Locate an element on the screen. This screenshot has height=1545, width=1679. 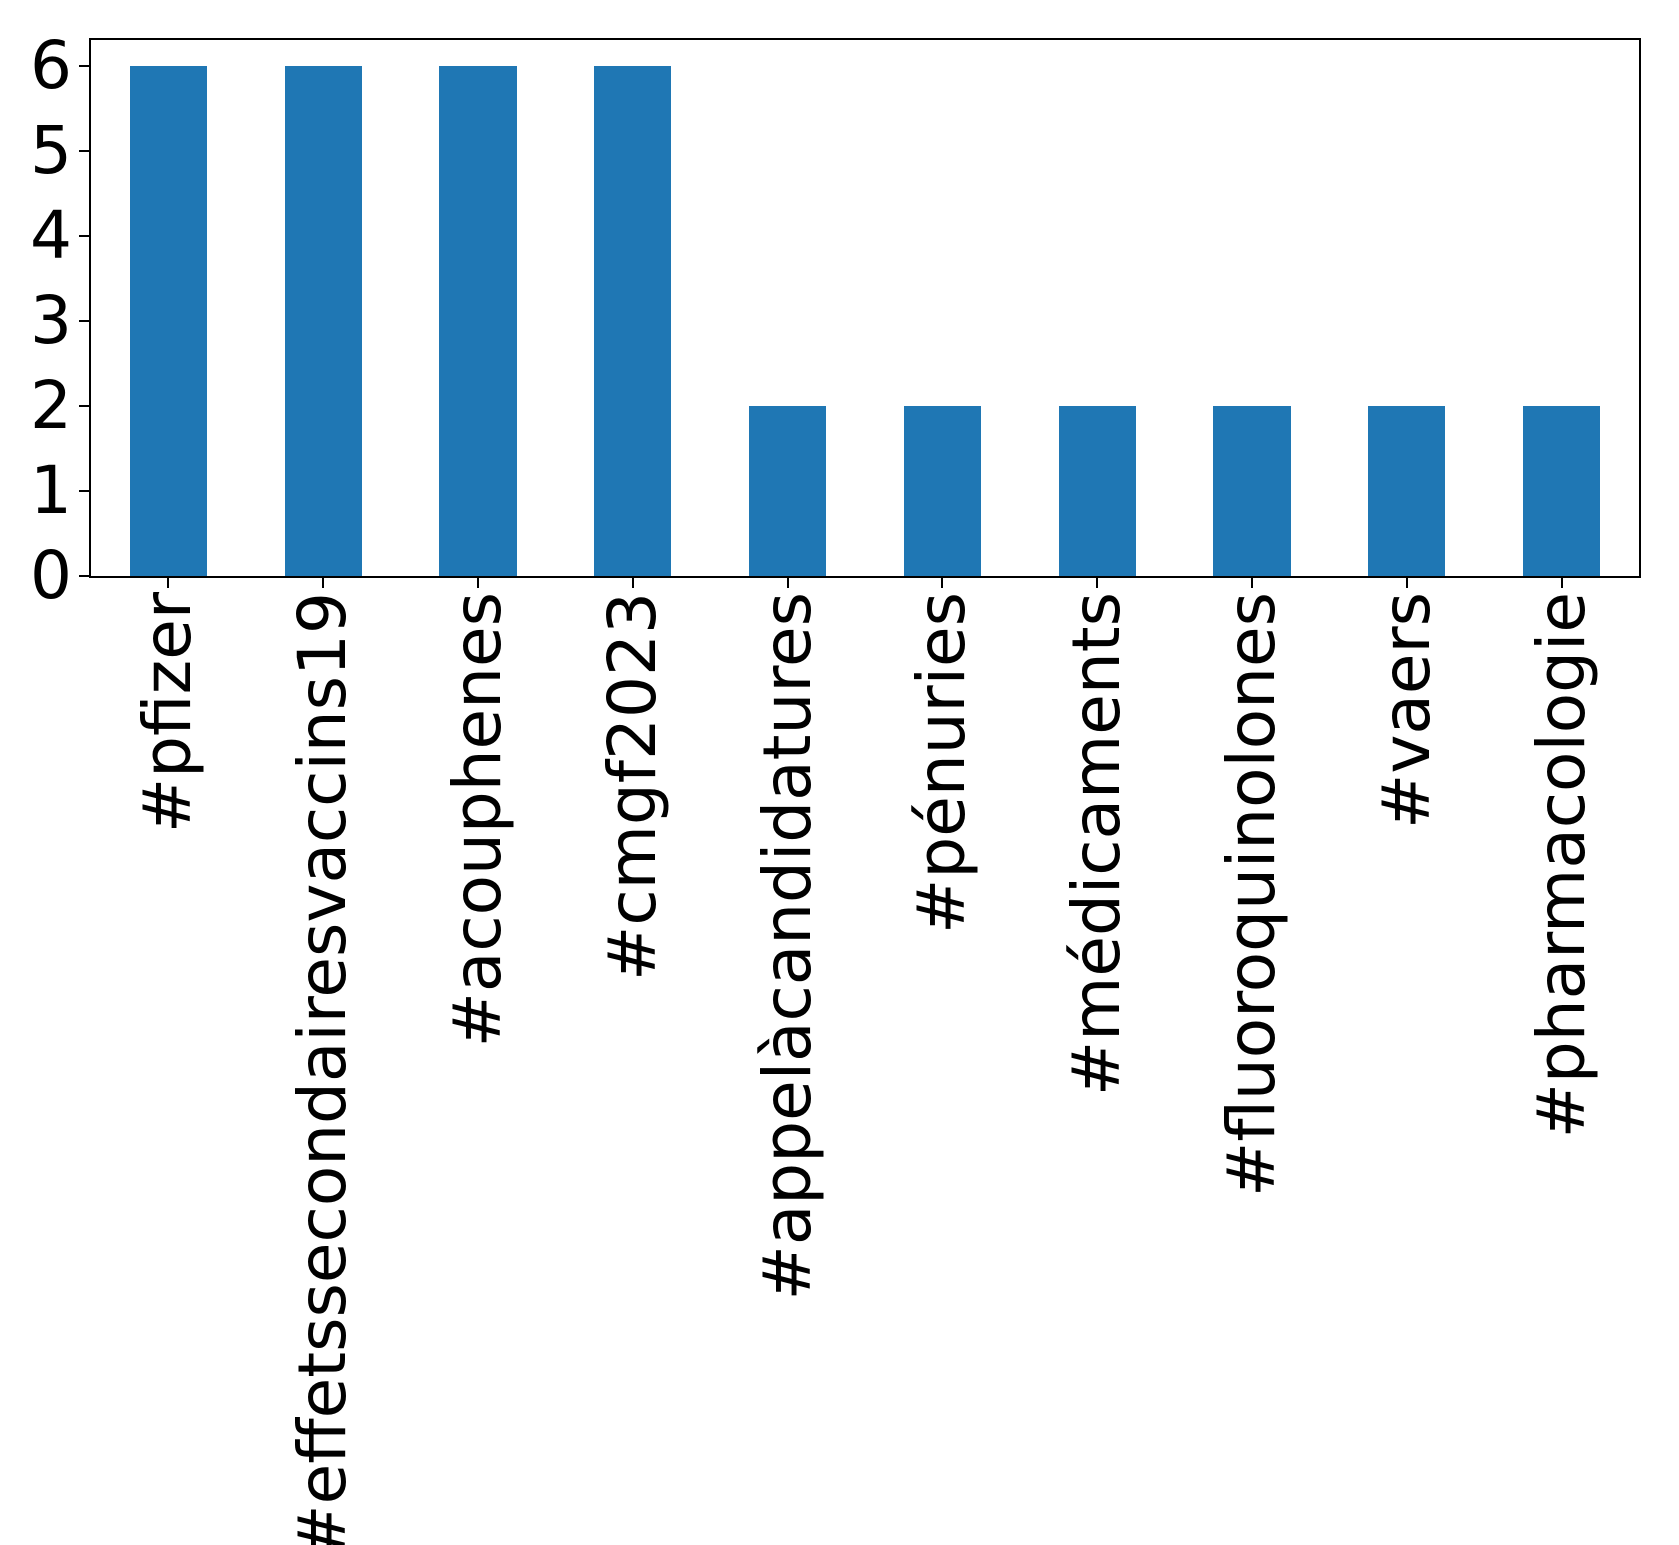
bar-cmgf2023 is located at coordinates (633, 320).